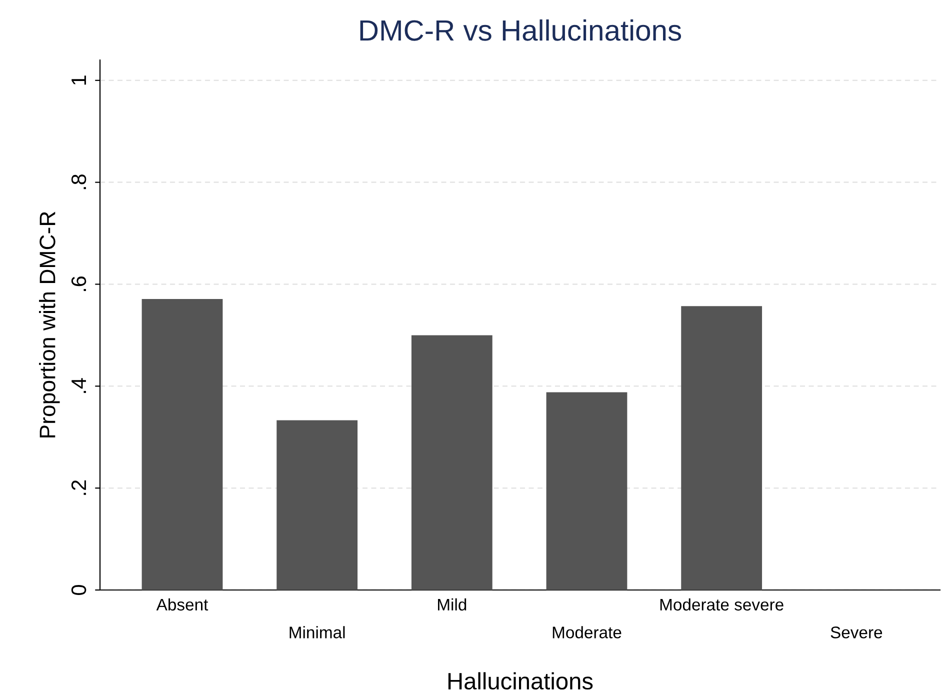 Image resolution: width=949 pixels, height=697 pixels. I want to click on chart-title: DMC-R vs Hallucinations, so click(521, 30).